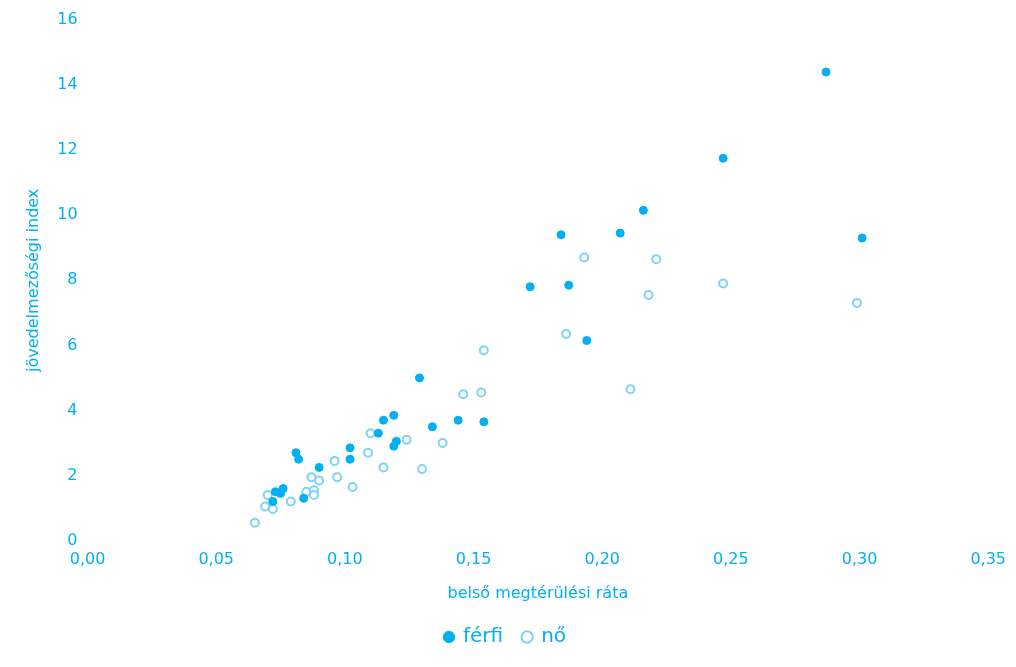 Image resolution: width=1016 pixels, height=667 pixels. What do you see at coordinates (345, 559) in the screenshot?
I see `x-tick-label: 0,10` at bounding box center [345, 559].